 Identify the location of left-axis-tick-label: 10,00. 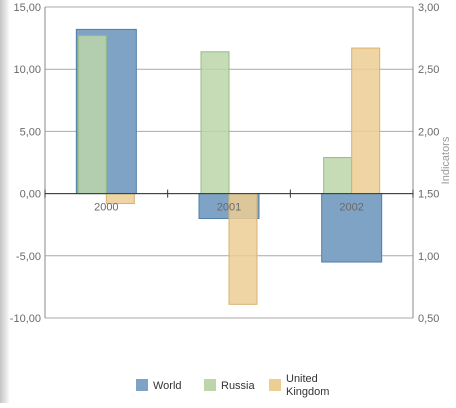
(27, 70).